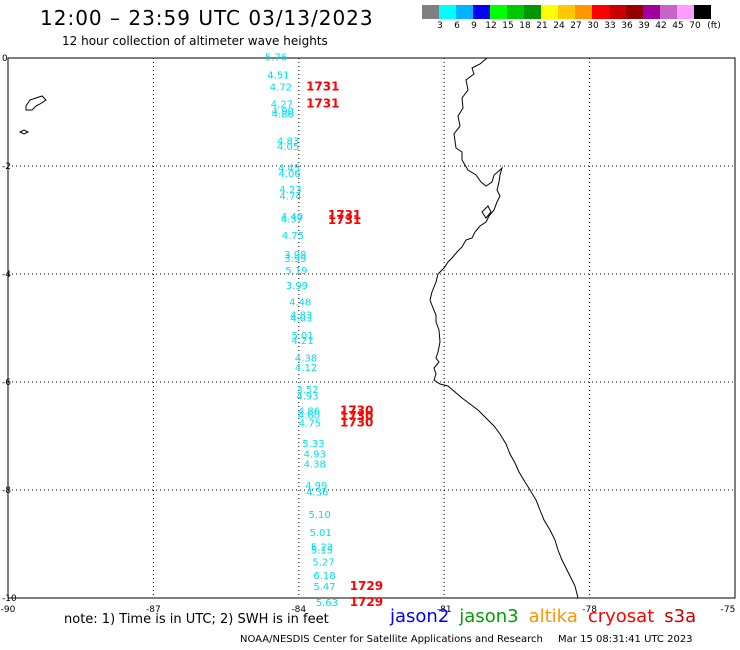  I want to click on color-legend: 3 6 9 12 15 18 21 24 27 30 33 36 39 42 45 70 (ft), so click(571, 18).